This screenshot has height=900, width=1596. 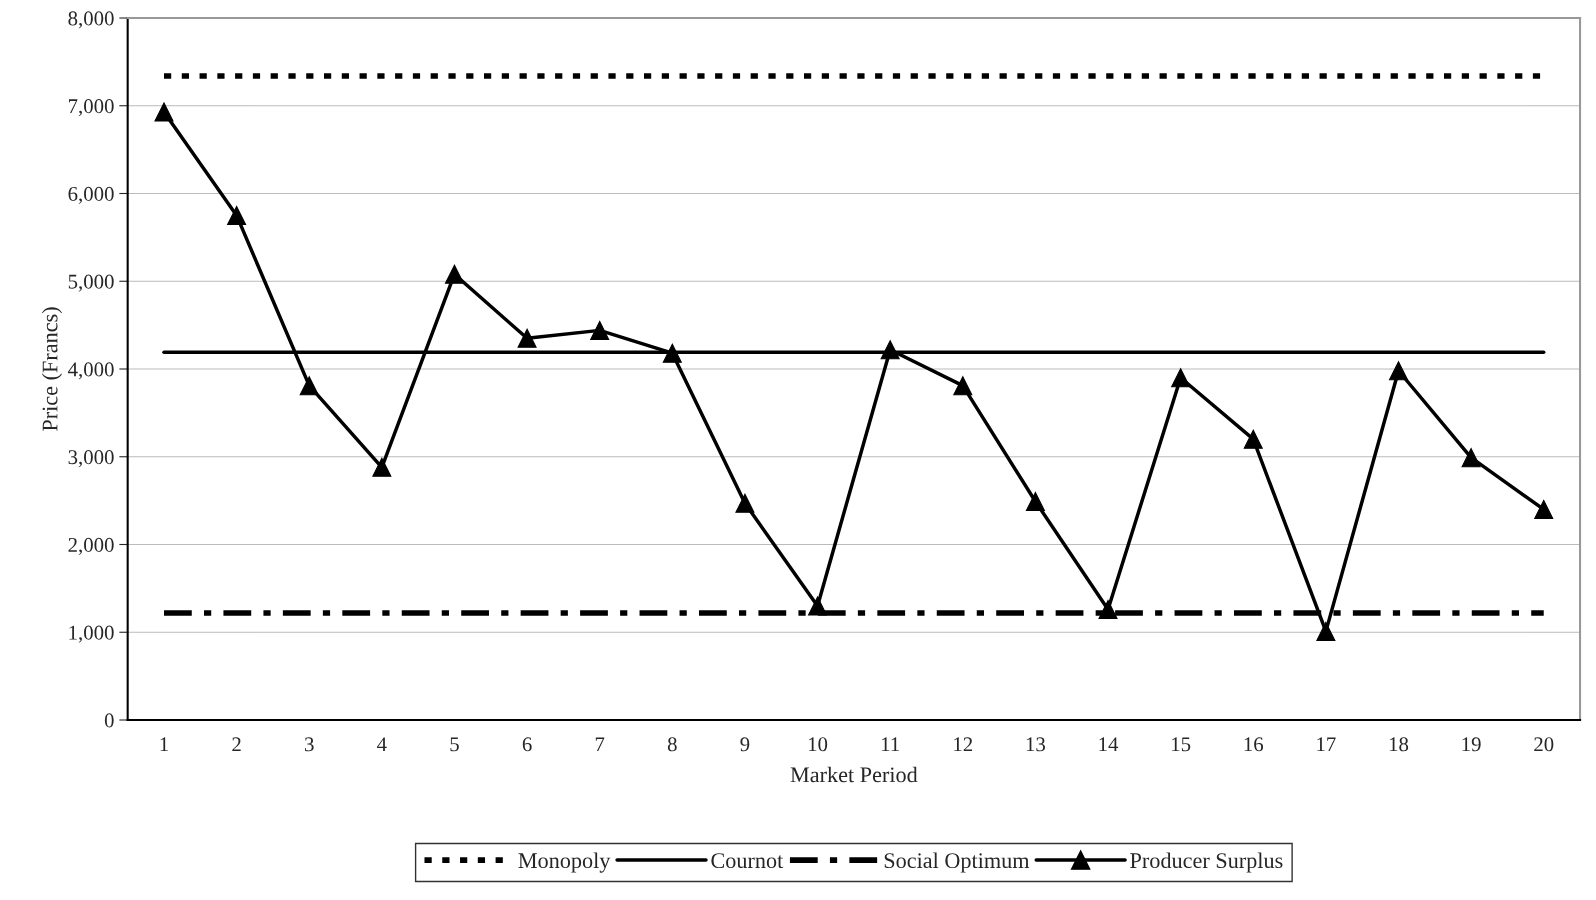 What do you see at coordinates (309, 744) in the screenshot?
I see `x-tick-label: 3` at bounding box center [309, 744].